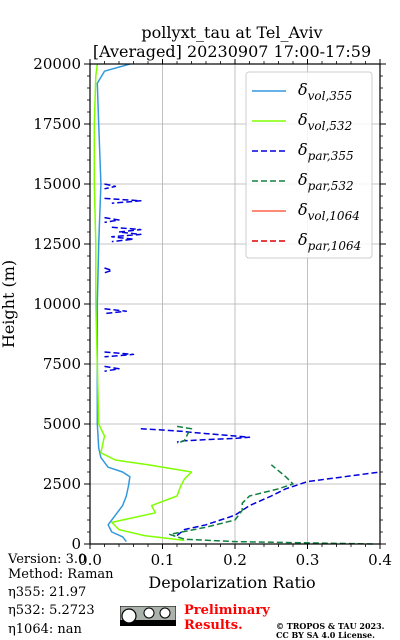 Image resolution: width=400 pixels, height=640 pixels. What do you see at coordinates (57, 124) in the screenshot?
I see `y-tick-label: 17500` at bounding box center [57, 124].